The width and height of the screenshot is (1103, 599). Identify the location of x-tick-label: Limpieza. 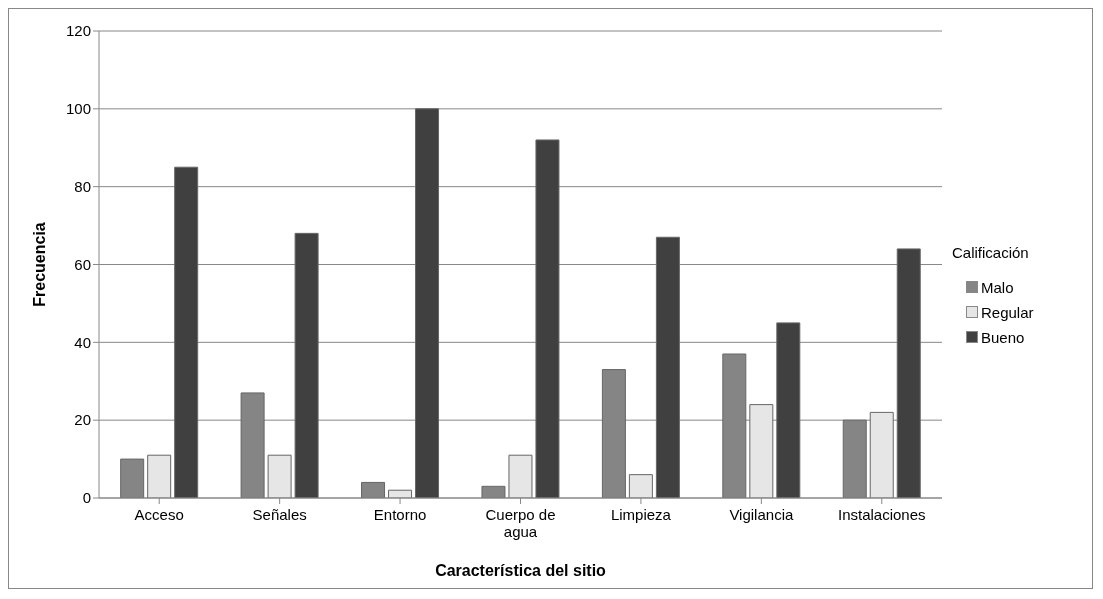
(641, 514).